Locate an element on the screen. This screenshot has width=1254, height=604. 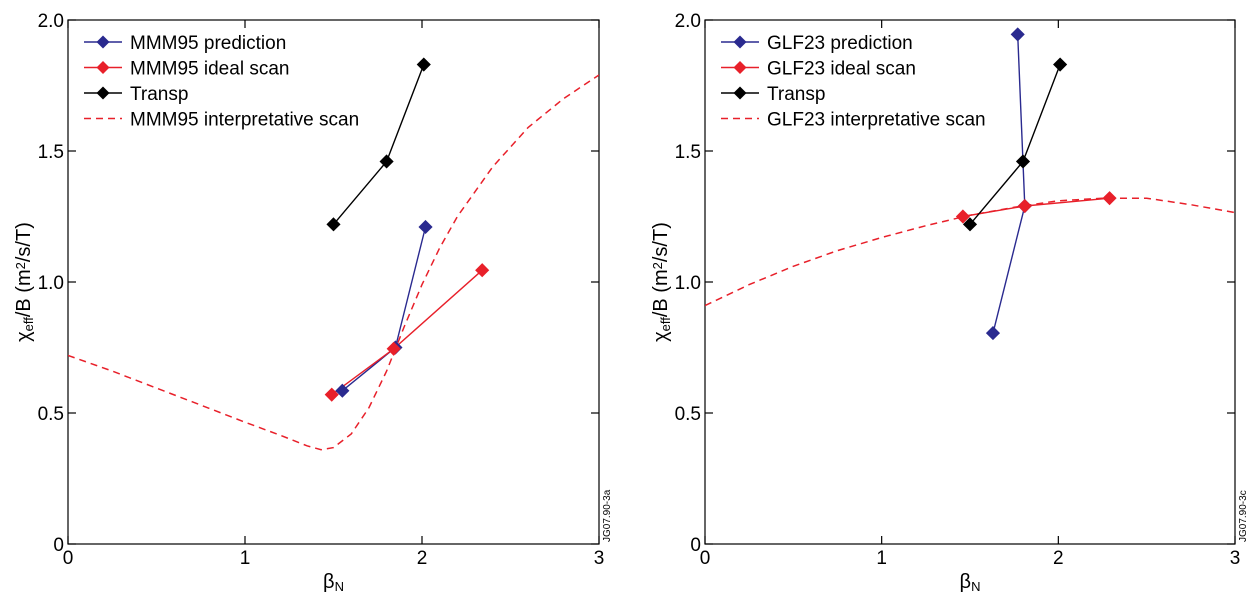
figure-id: JG07.90-3c is located at coordinates (1243, 516).